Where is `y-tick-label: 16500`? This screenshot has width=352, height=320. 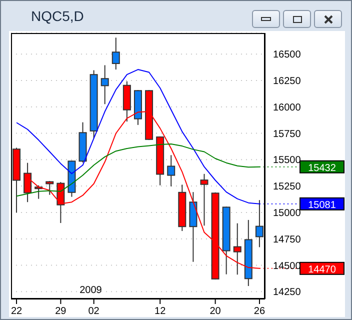
y-tick-label: 16500 is located at coordinates (287, 55).